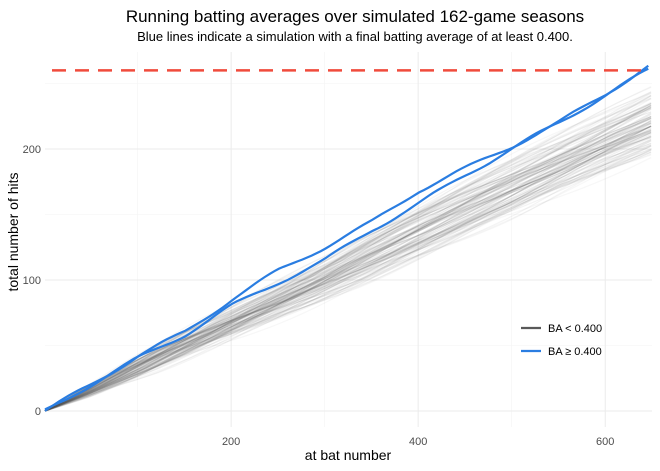  Describe the element at coordinates (575, 352) in the screenshot. I see `legend-label: BA ≥ 0.400` at that location.